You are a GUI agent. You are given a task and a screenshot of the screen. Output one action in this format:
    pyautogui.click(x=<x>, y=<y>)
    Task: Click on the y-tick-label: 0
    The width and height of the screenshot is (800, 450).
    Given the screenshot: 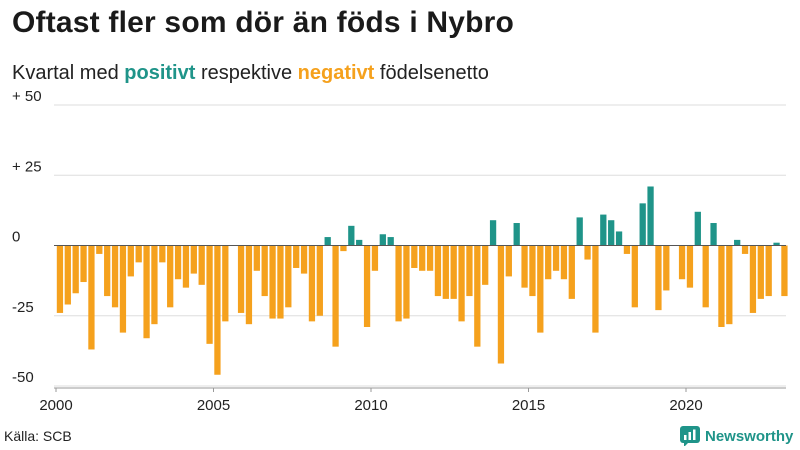 What is the action you would take?
    pyautogui.click(x=16, y=237)
    